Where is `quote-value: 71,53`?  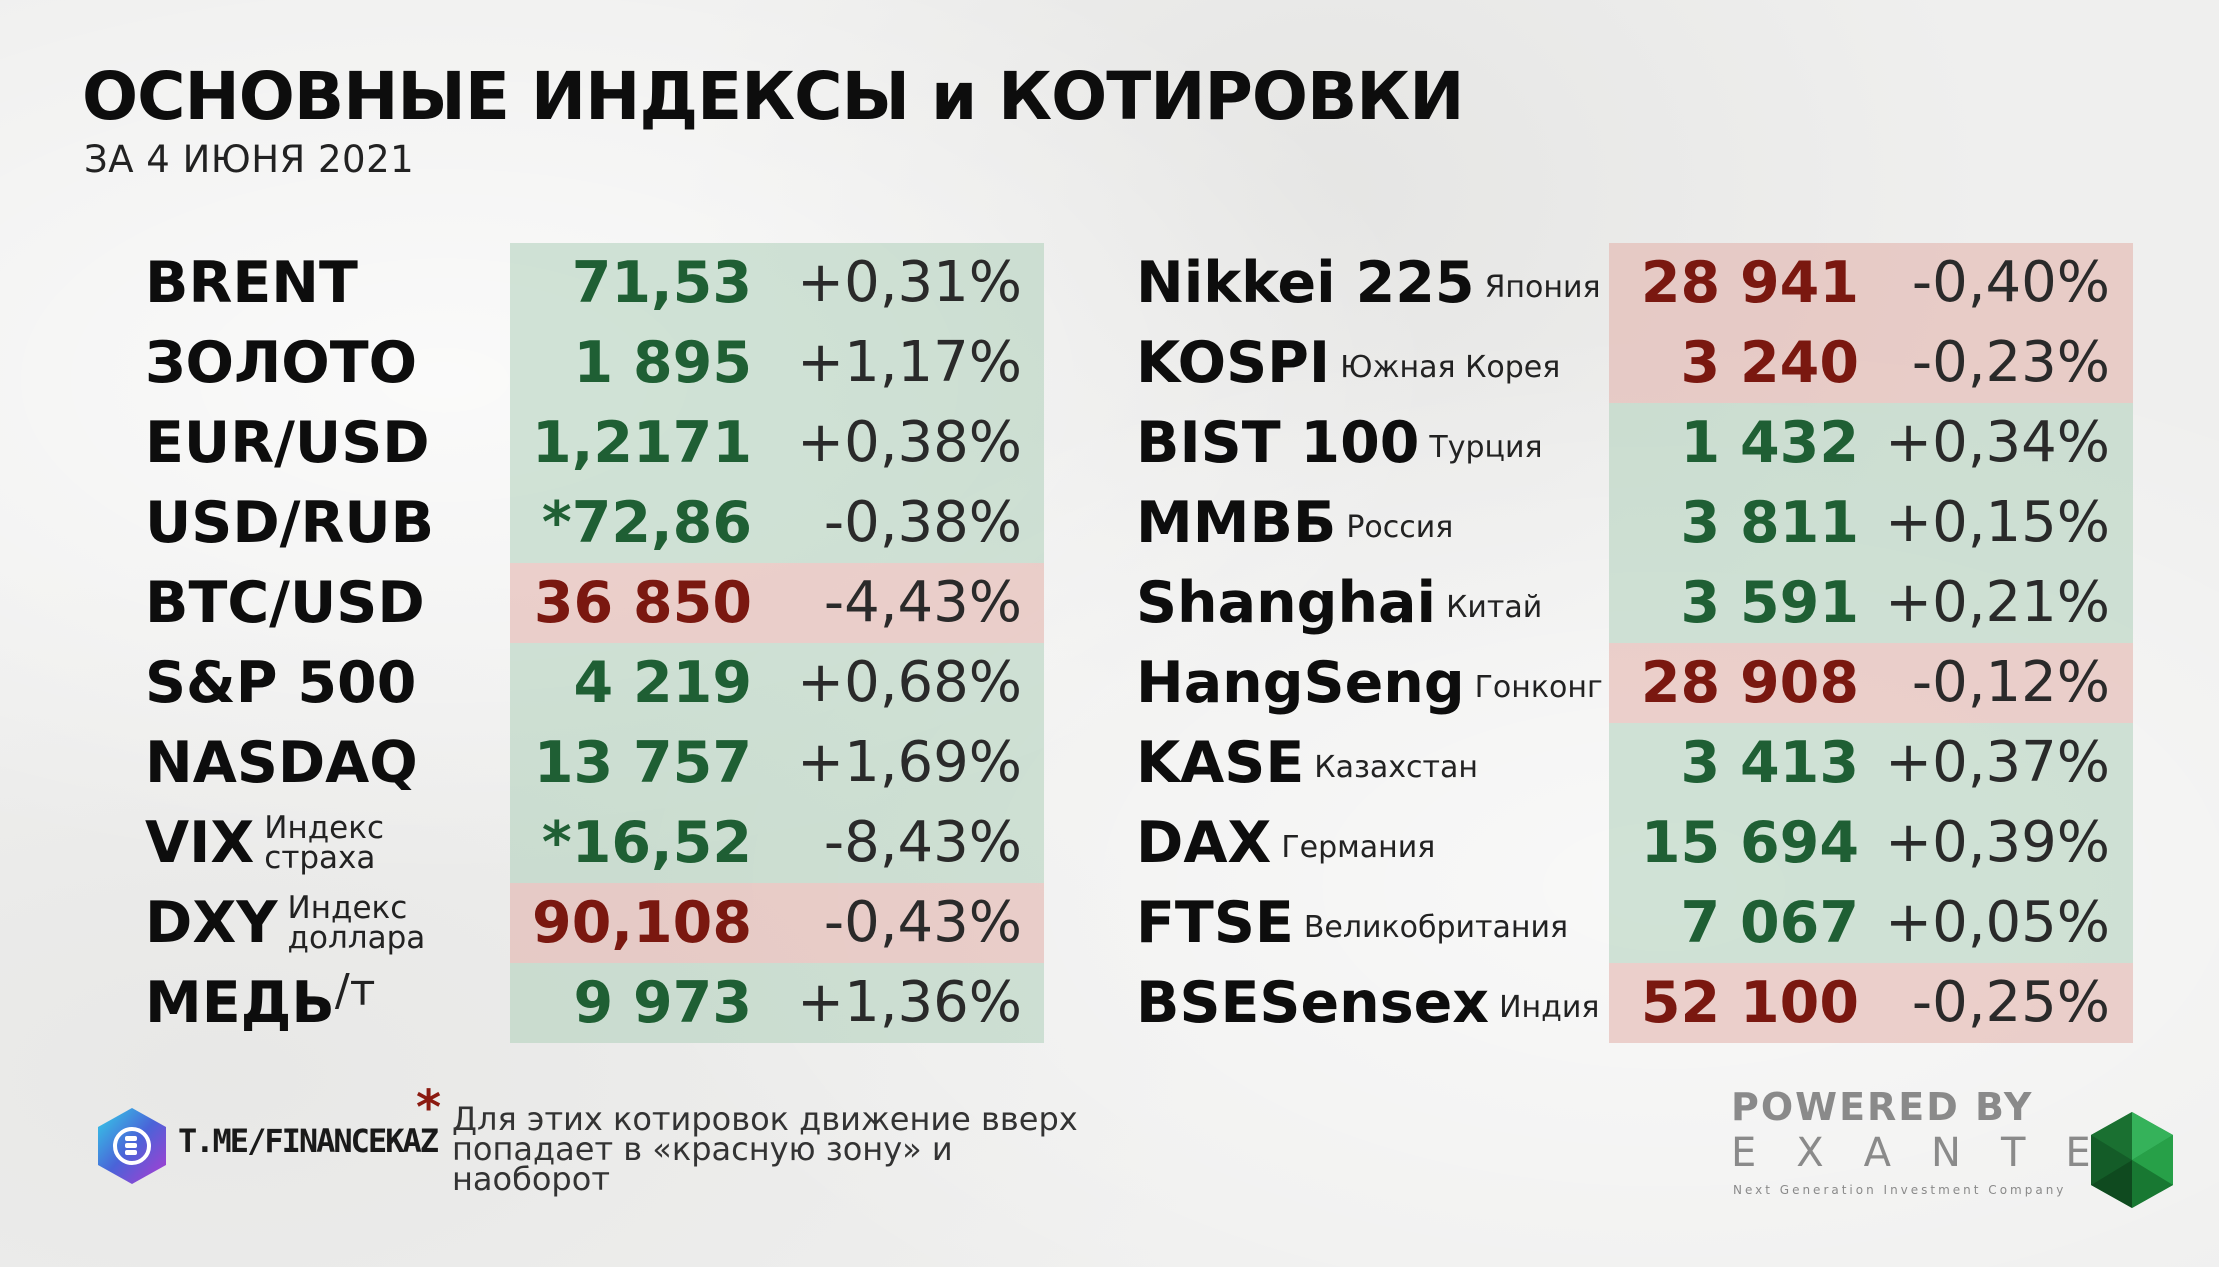
quote-value: 71,53 is located at coordinates (661, 283).